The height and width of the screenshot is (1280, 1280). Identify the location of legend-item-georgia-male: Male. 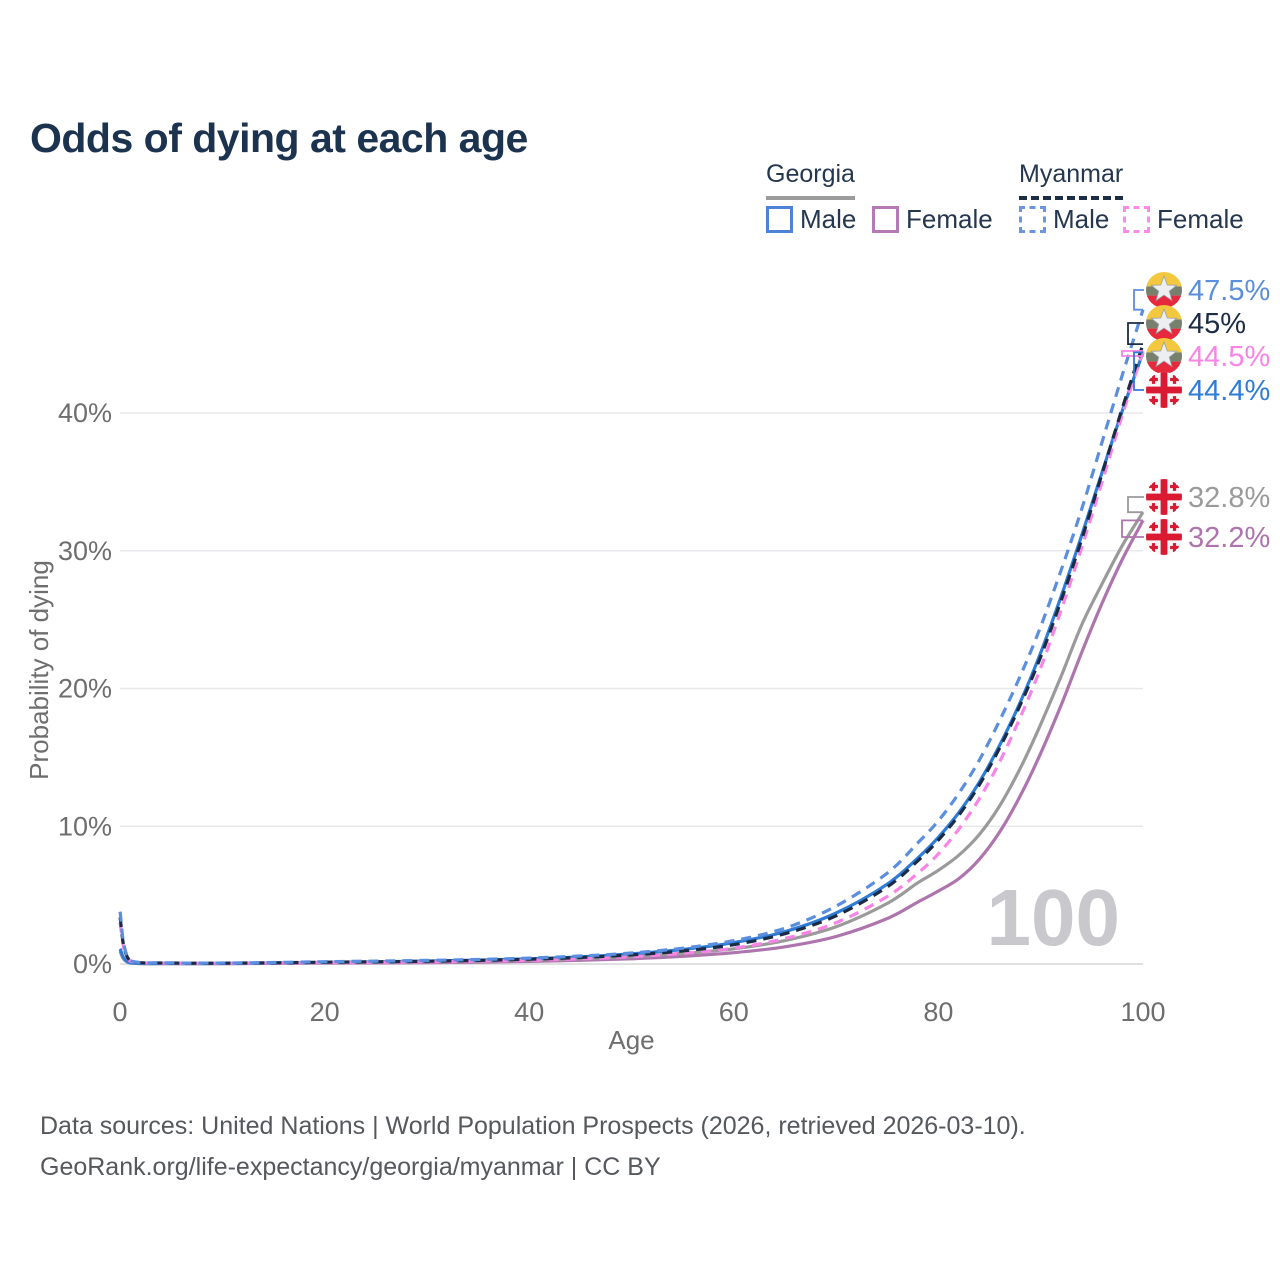
(811, 219).